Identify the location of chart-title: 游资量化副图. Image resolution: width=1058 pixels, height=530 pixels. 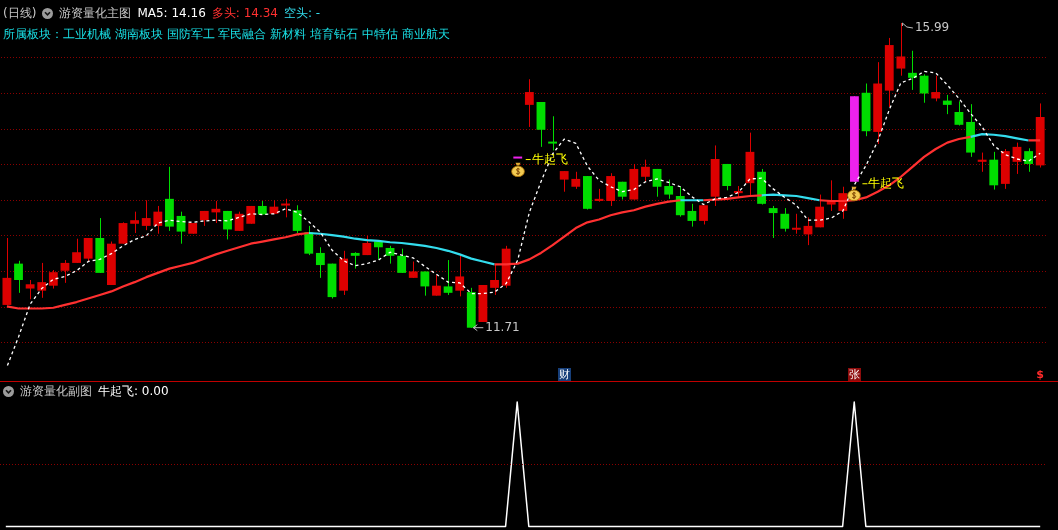
(56, 391).